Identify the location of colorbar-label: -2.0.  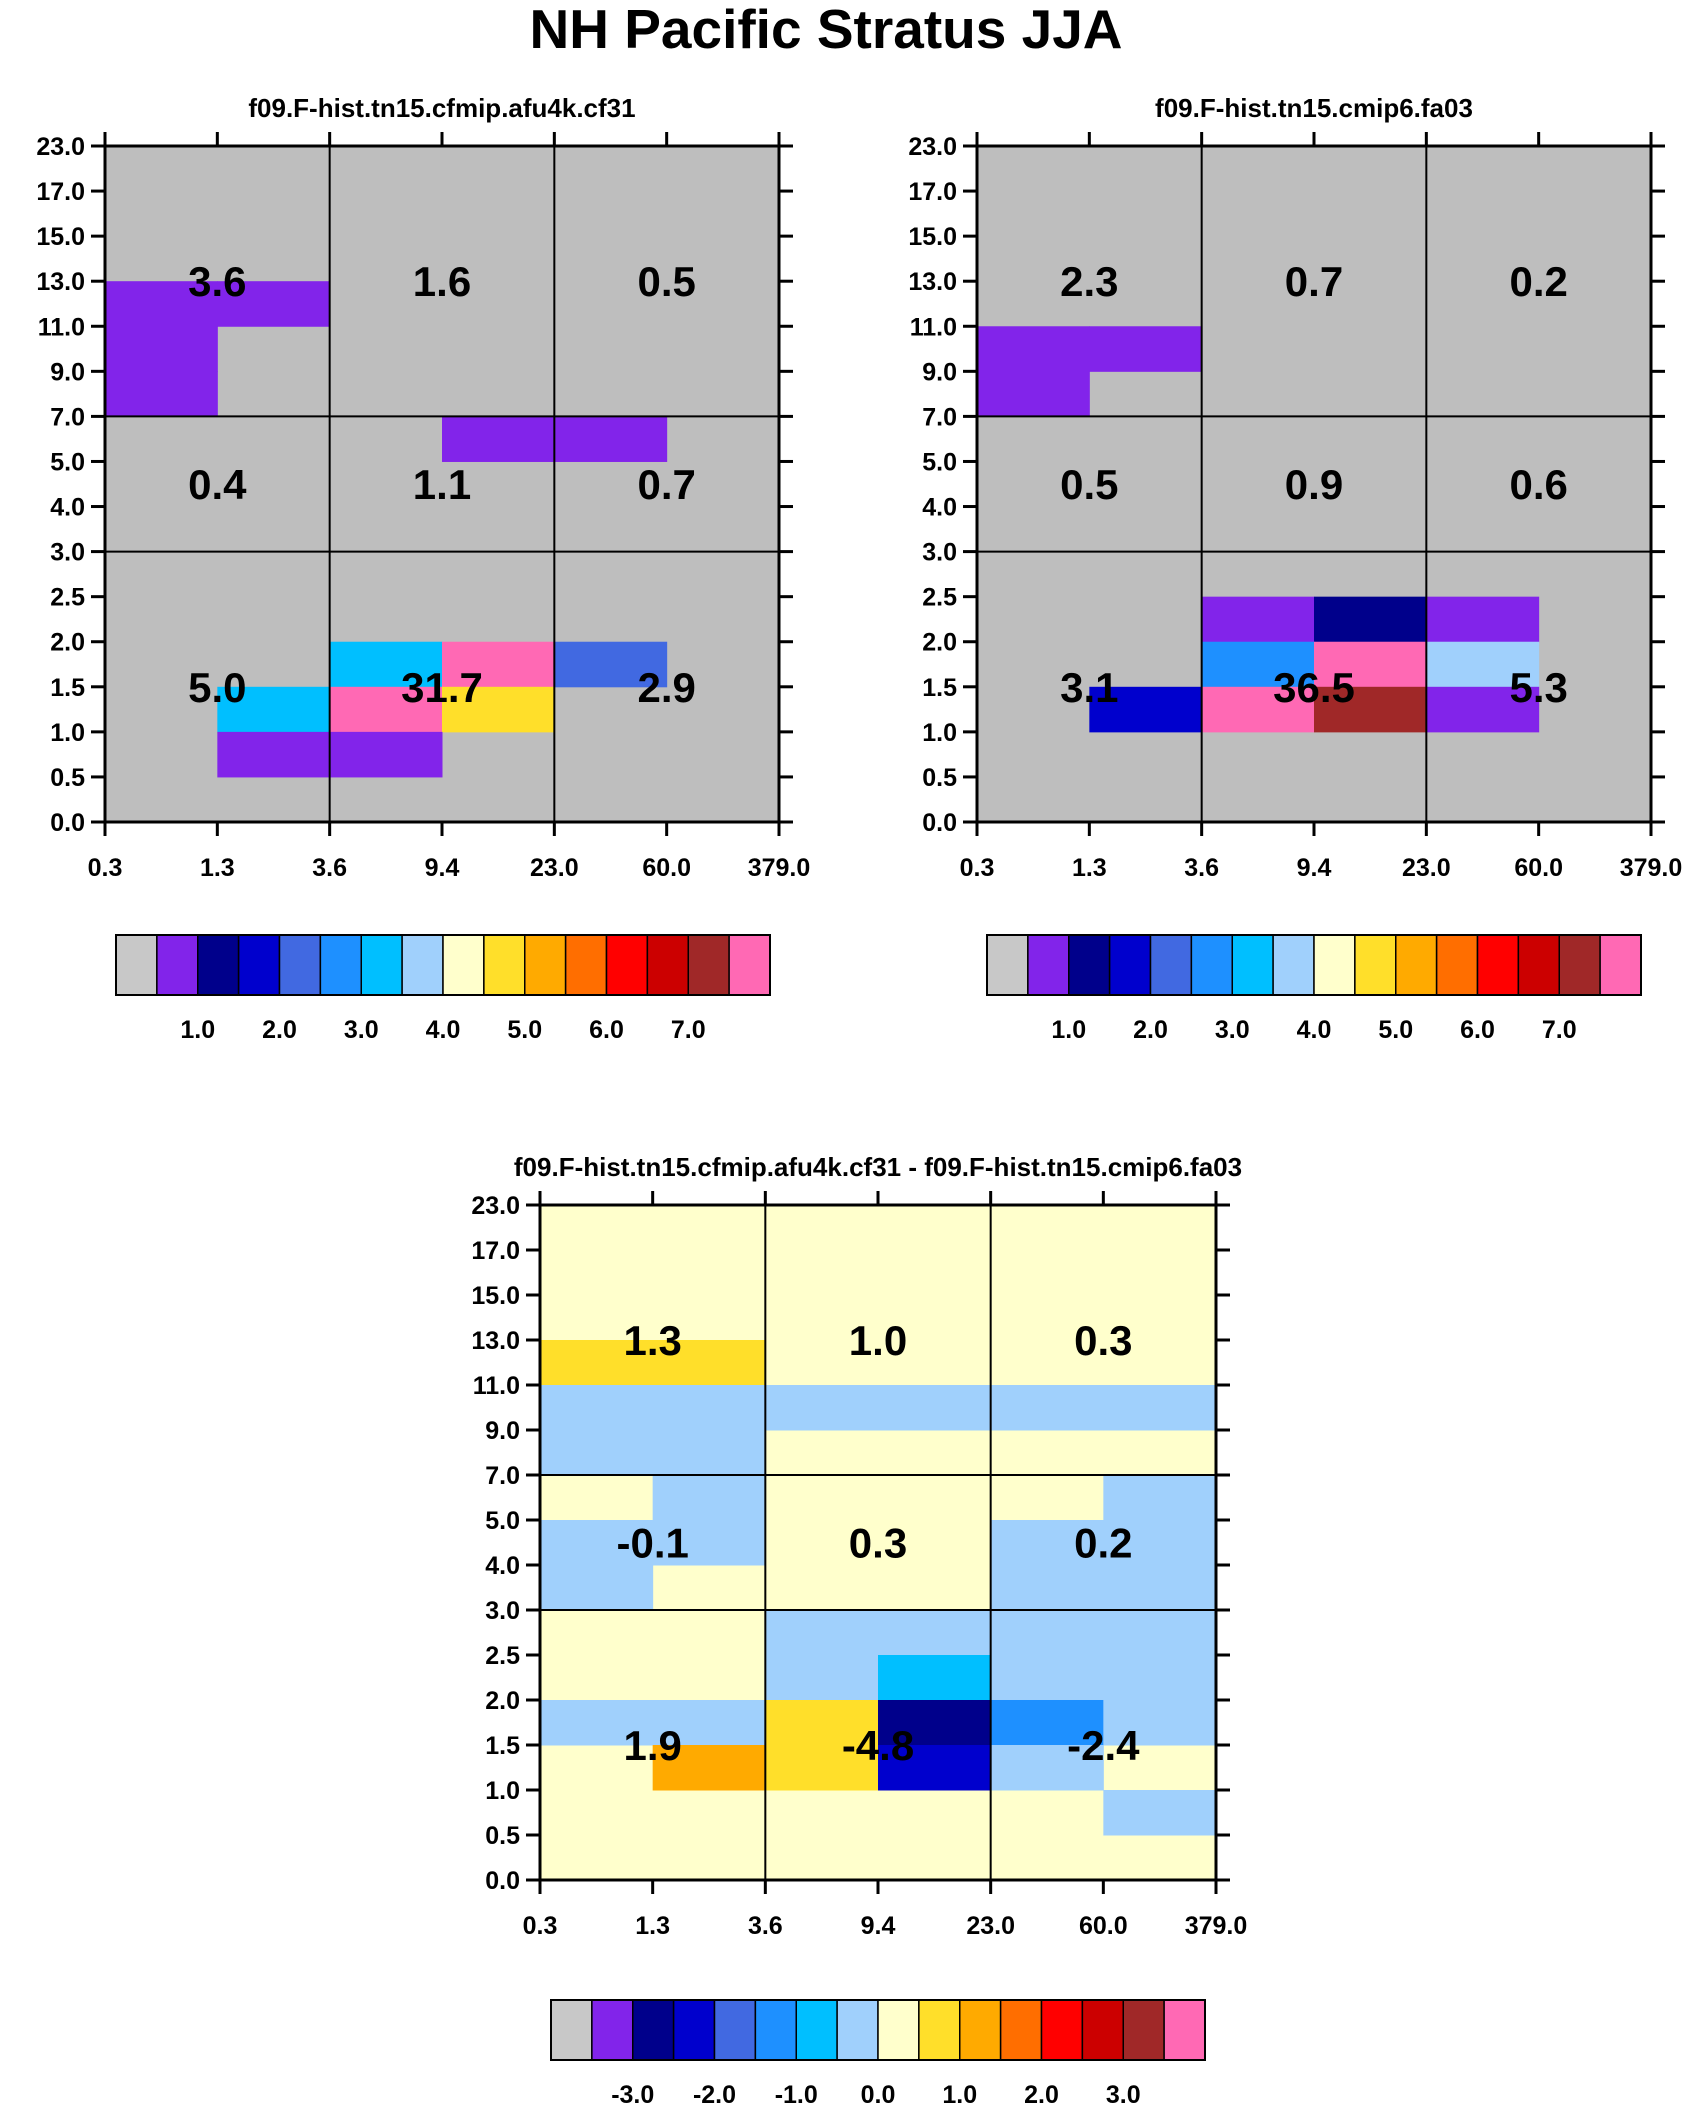
(714, 2092).